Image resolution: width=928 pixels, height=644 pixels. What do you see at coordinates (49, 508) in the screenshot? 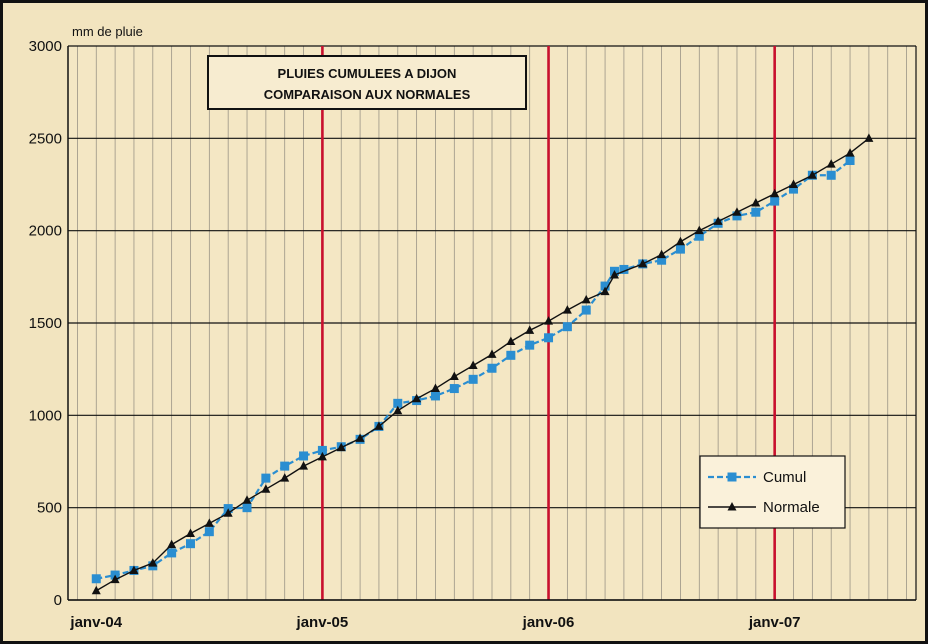
I see `y-tick-label: 500` at bounding box center [49, 508].